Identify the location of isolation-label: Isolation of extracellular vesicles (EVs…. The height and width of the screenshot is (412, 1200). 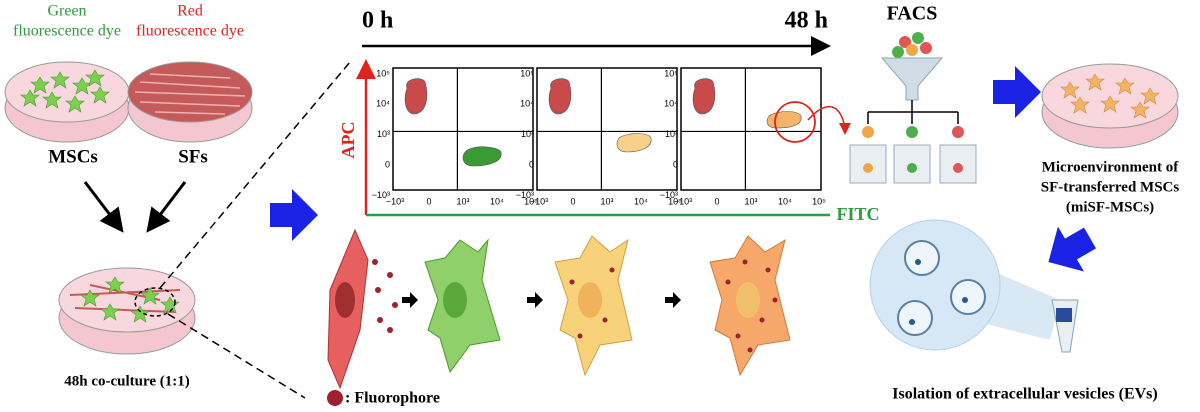
(1024, 394).